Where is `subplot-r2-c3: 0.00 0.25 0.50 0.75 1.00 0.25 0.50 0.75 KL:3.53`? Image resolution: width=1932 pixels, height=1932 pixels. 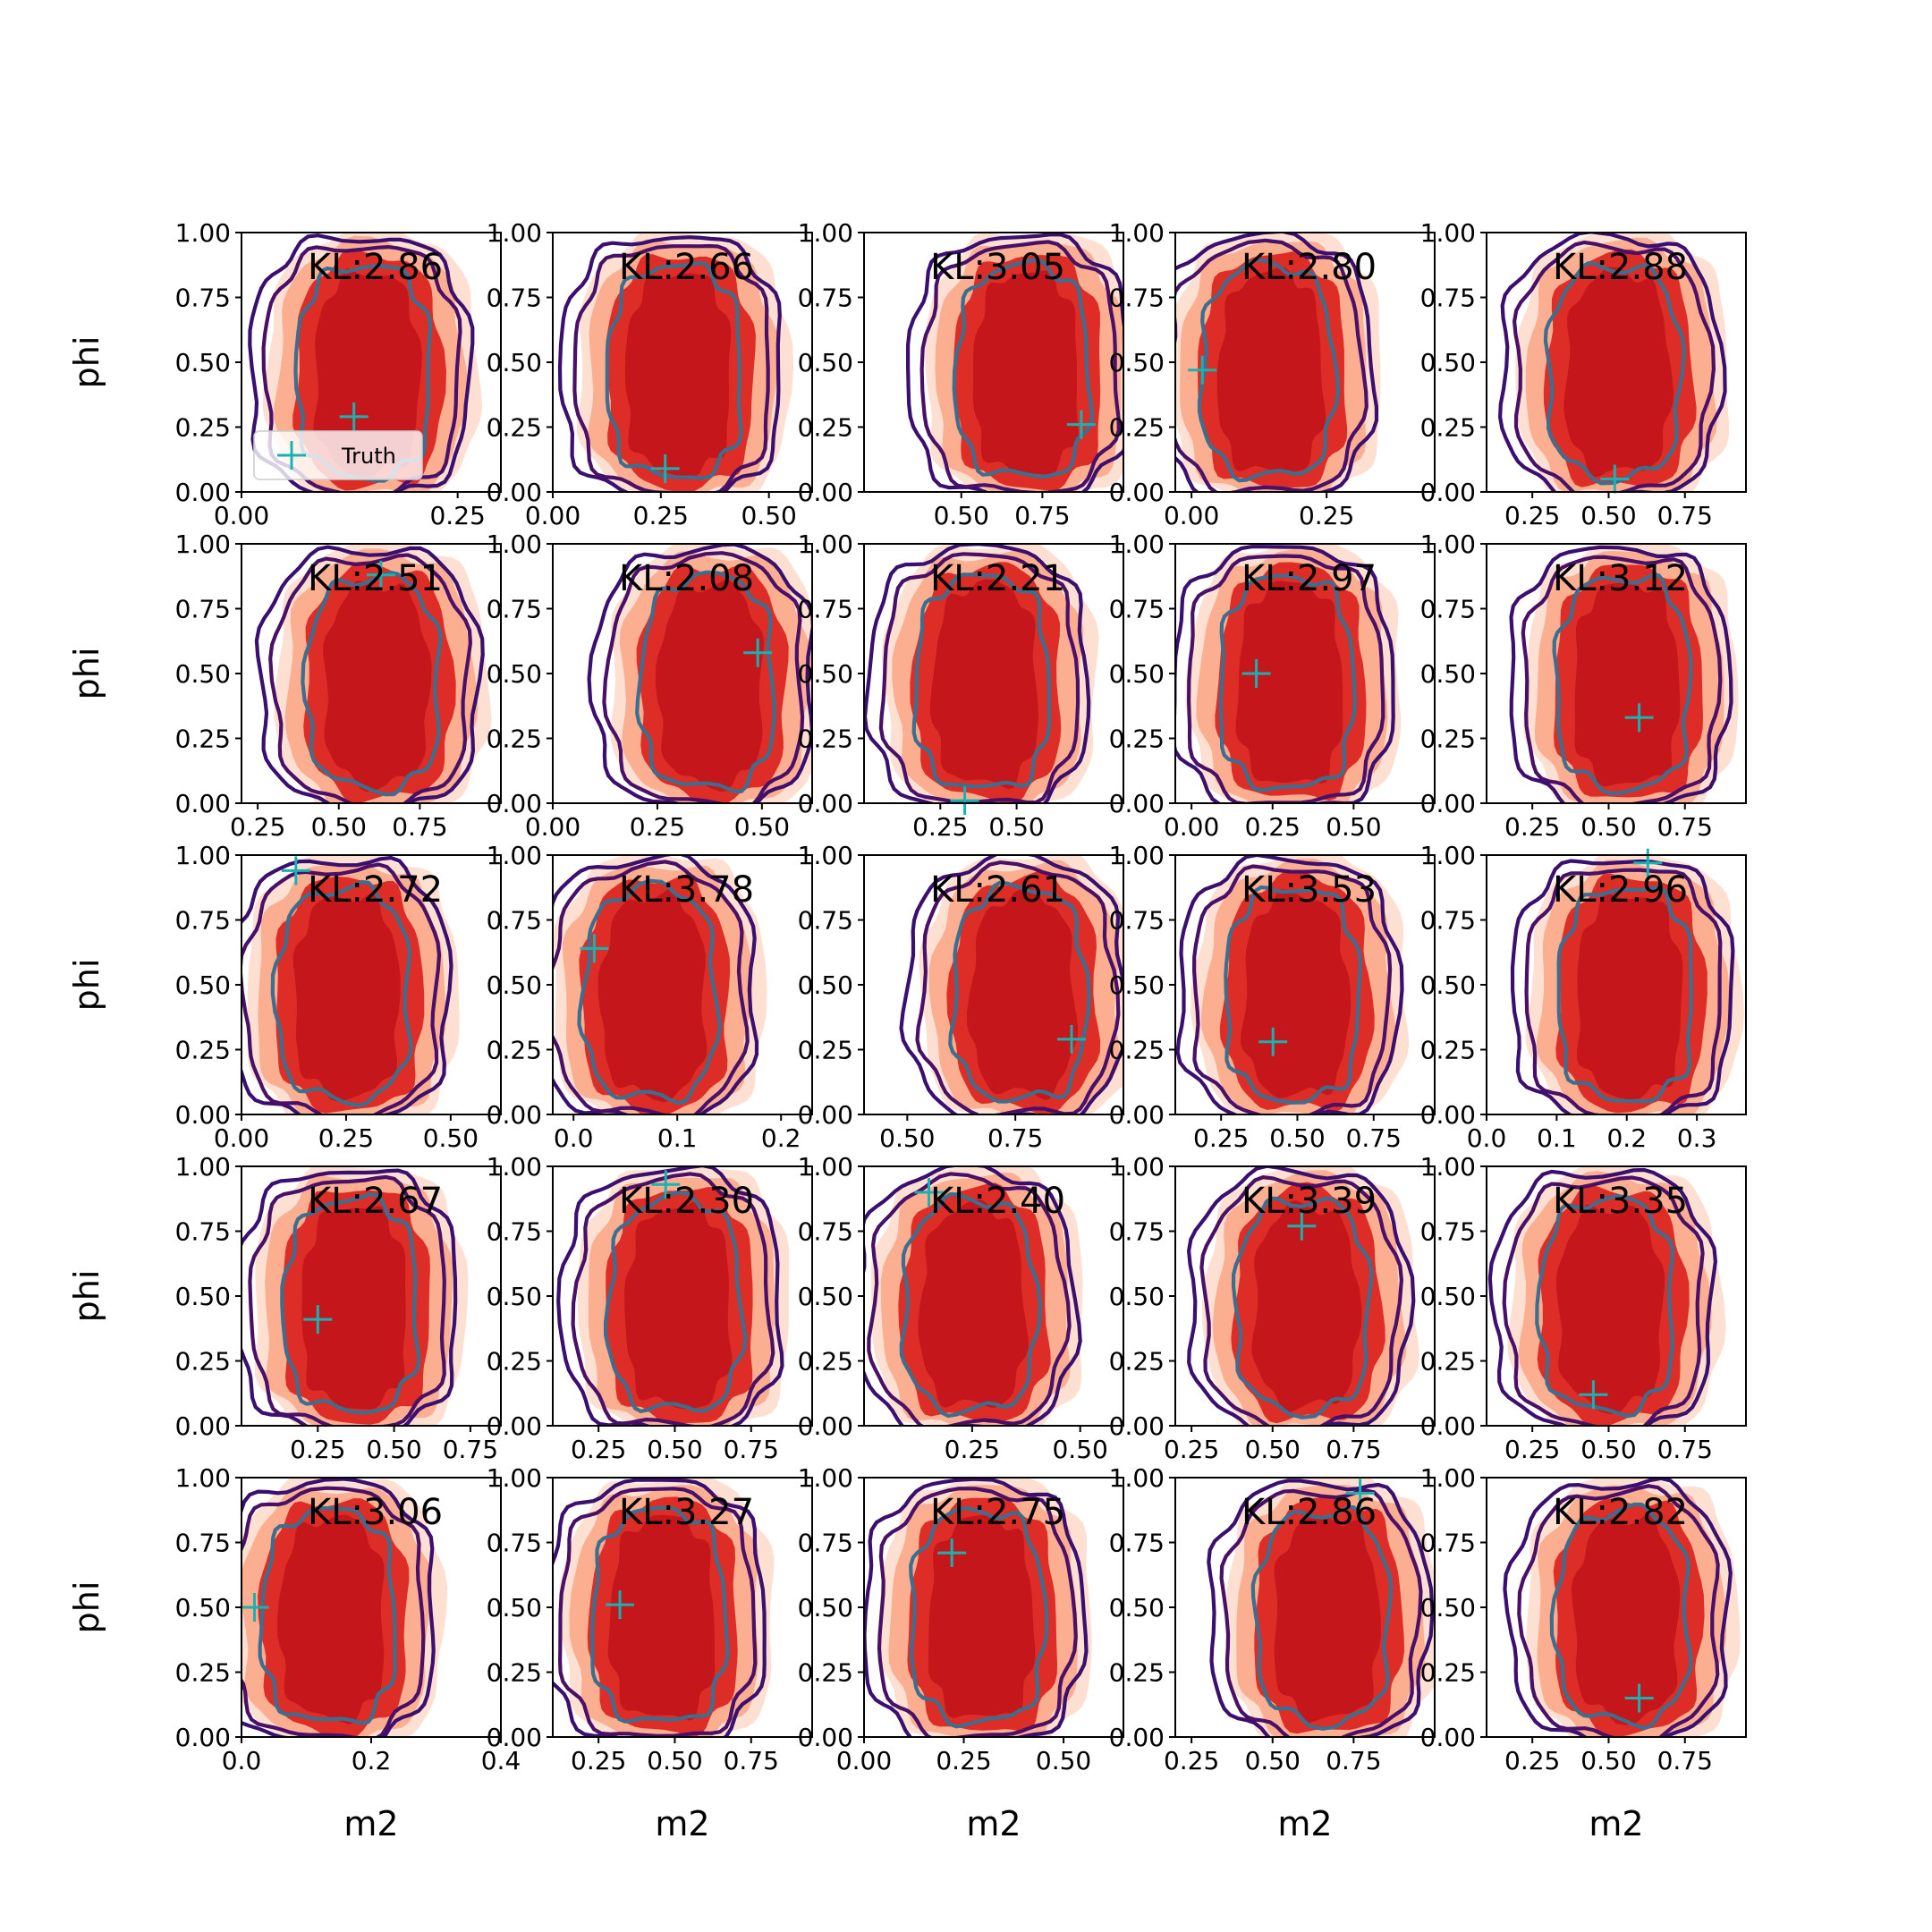
subplot-r2-c3: 0.00 0.25 0.50 0.75 1.00 0.25 0.50 0.75 KL:3.53 is located at coordinates (1272, 997).